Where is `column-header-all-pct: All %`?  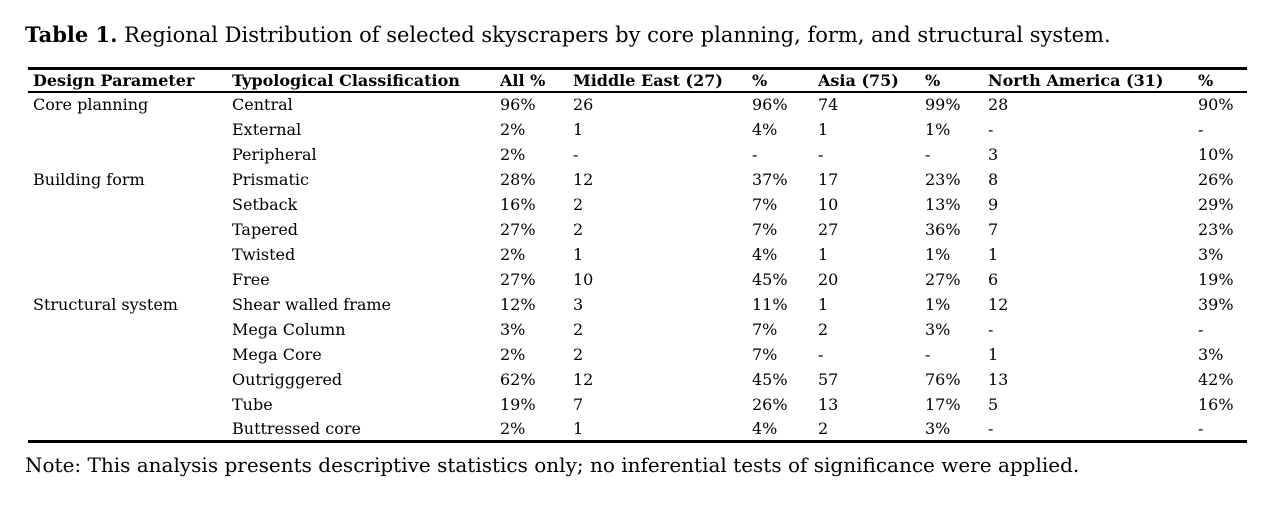
column-header-all-pct: All % is located at coordinates (536, 80).